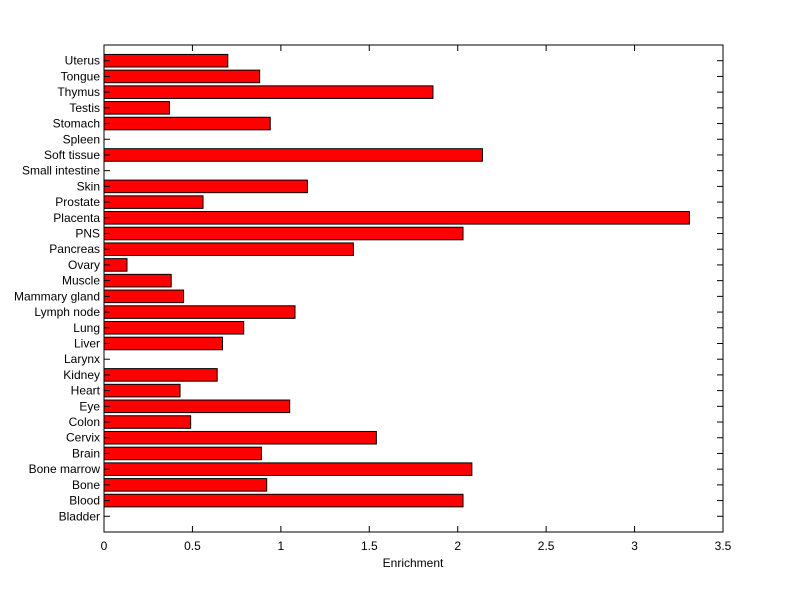  Describe the element at coordinates (82, 61) in the screenshot. I see `category-label: Uterus` at that location.